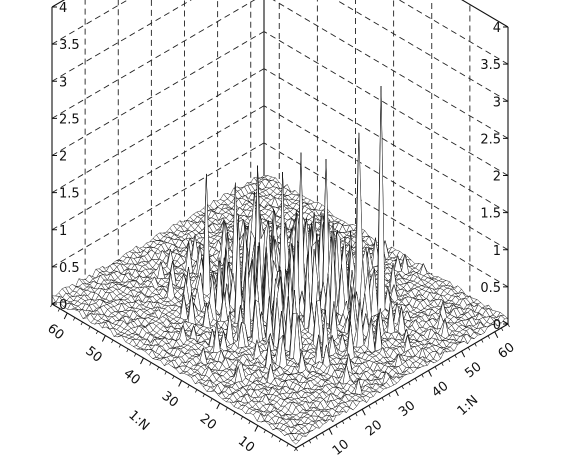 The height and width of the screenshot is (470, 588). I want to click on y-tick-label: 10, so click(341, 448).